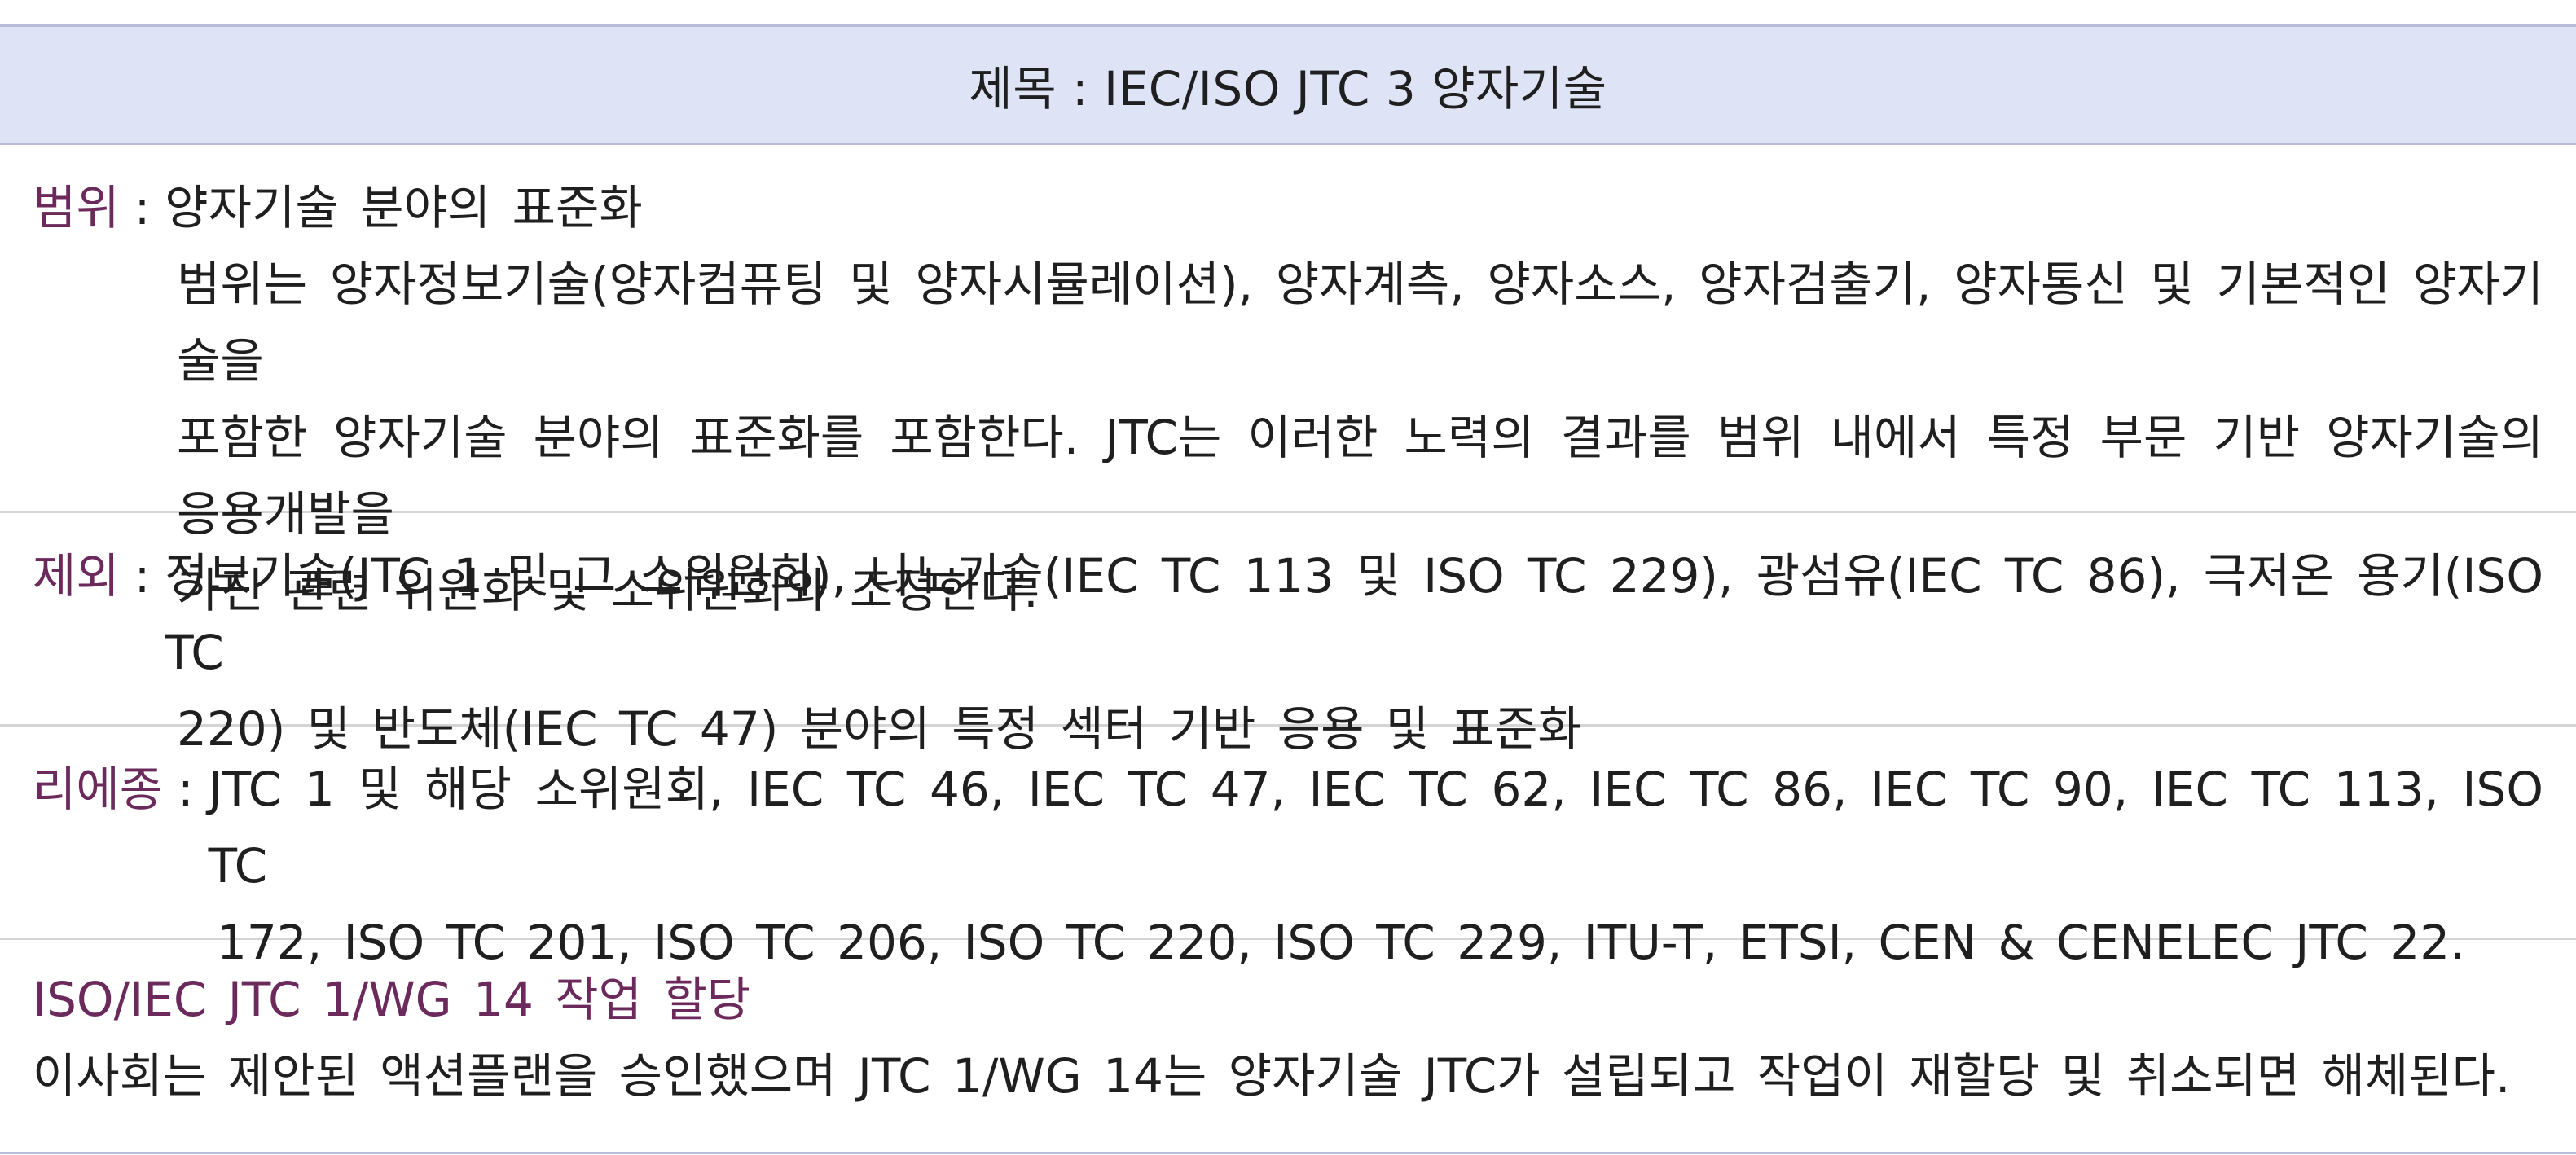  I want to click on scope-colon: :, so click(142, 207).